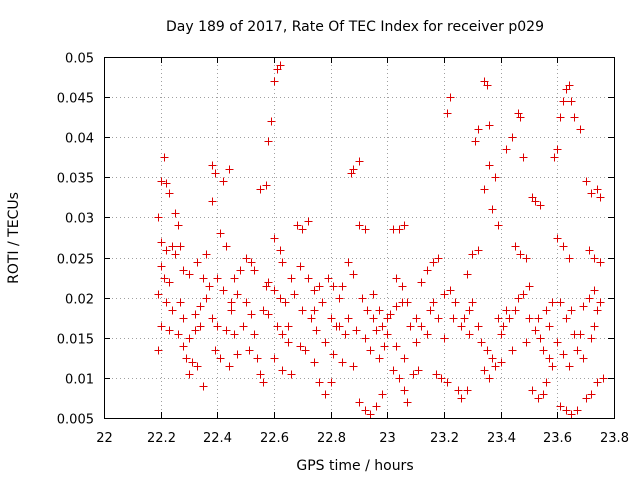 Image resolution: width=640 pixels, height=484 pixels. I want to click on y-tick-label: 0.005, so click(75, 420).